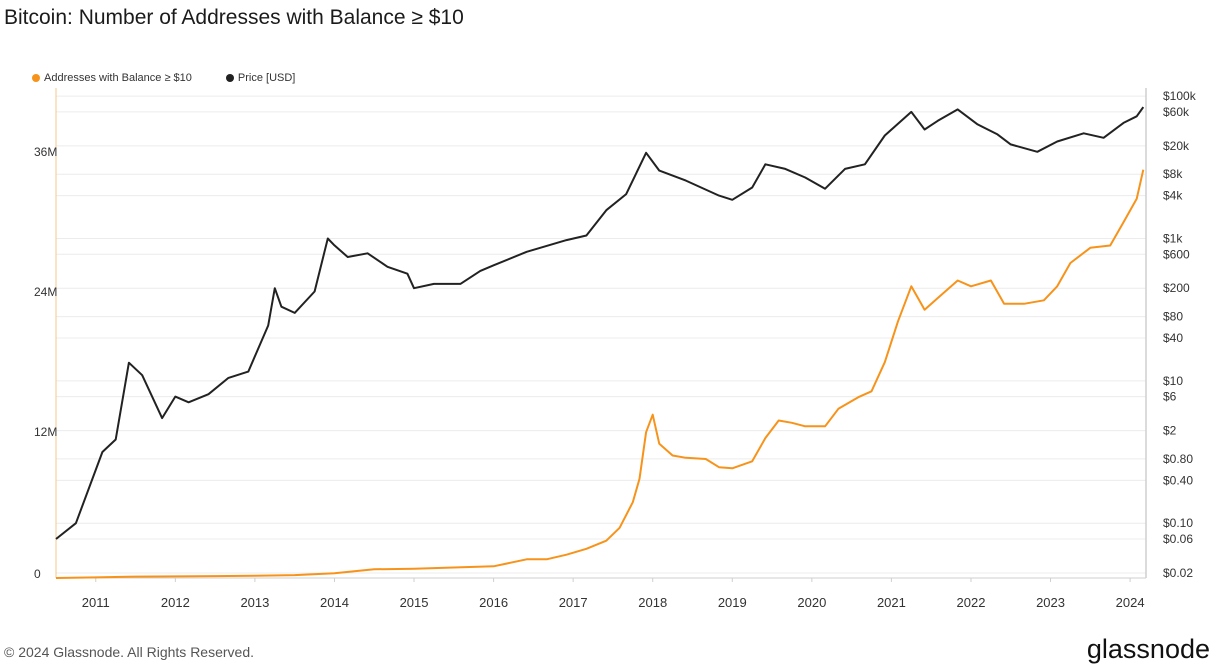 This screenshot has width=1224, height=670. Describe the element at coordinates (1170, 431) in the screenshot. I see `right-tick-label: $2` at that location.